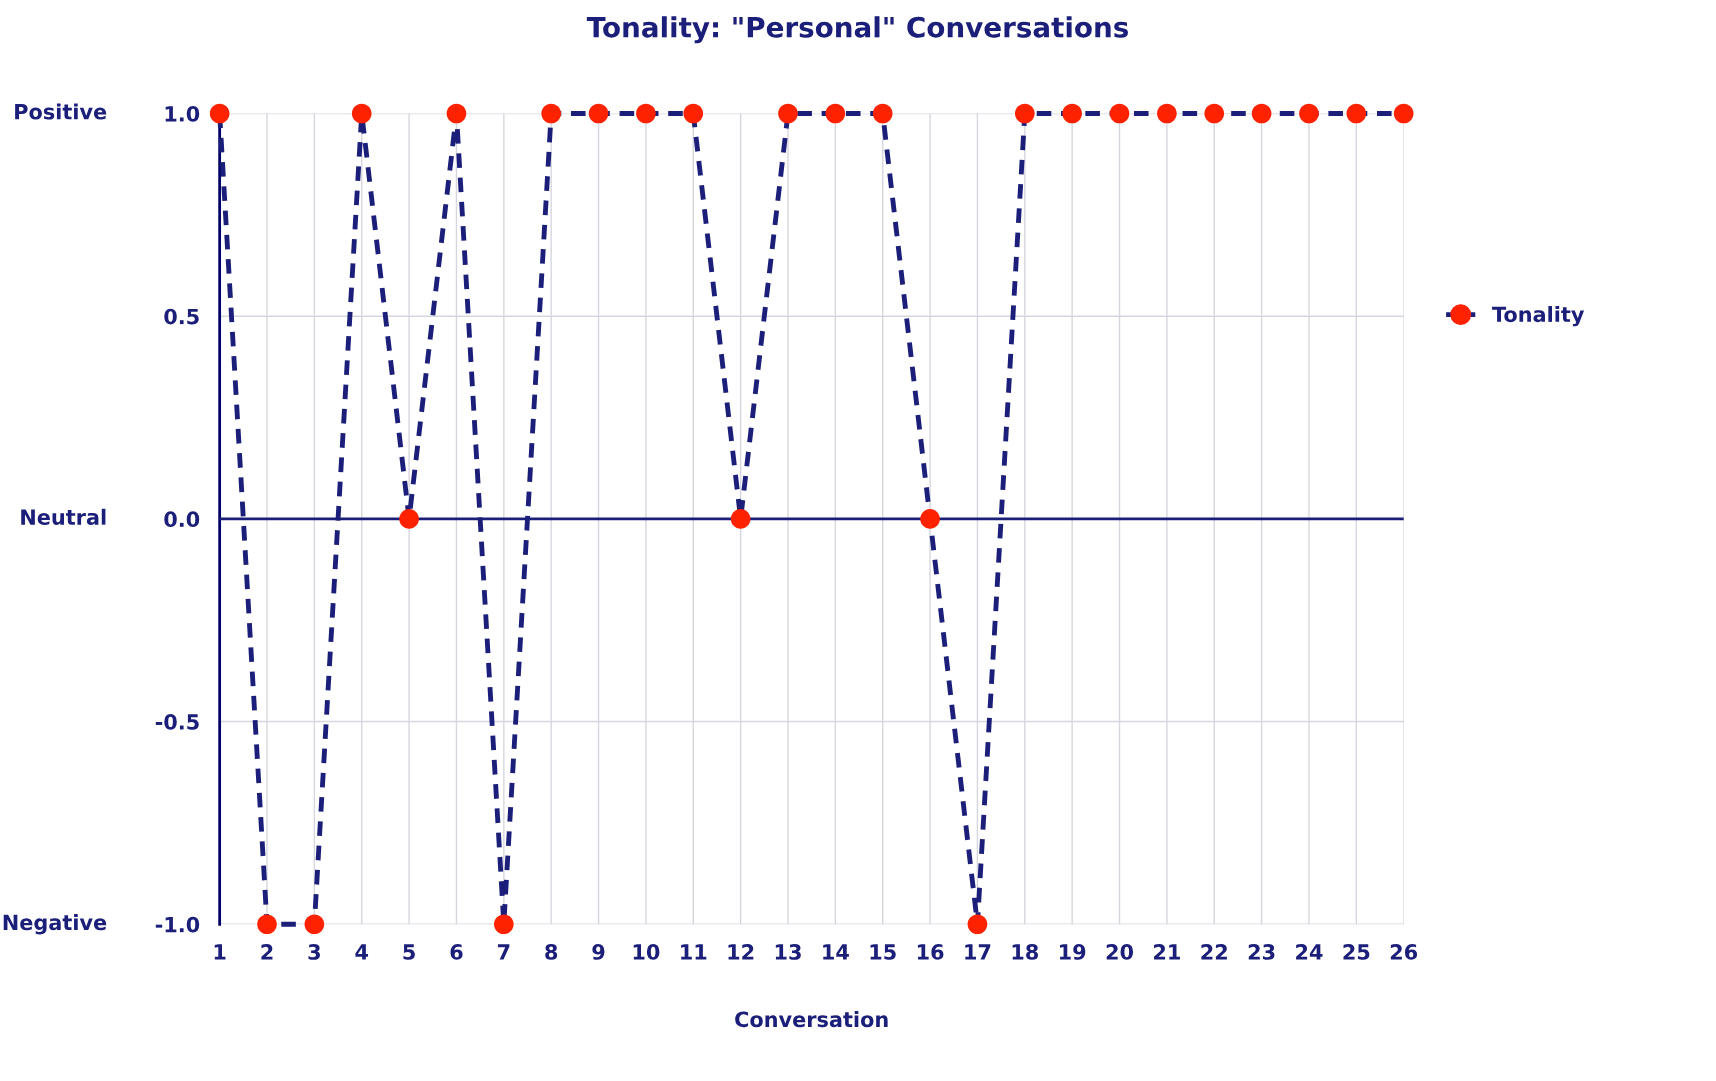 This screenshot has width=1716, height=1081. Describe the element at coordinates (857, 30) in the screenshot. I see `chart-title: Tonality: "Personal" Conversations` at that location.